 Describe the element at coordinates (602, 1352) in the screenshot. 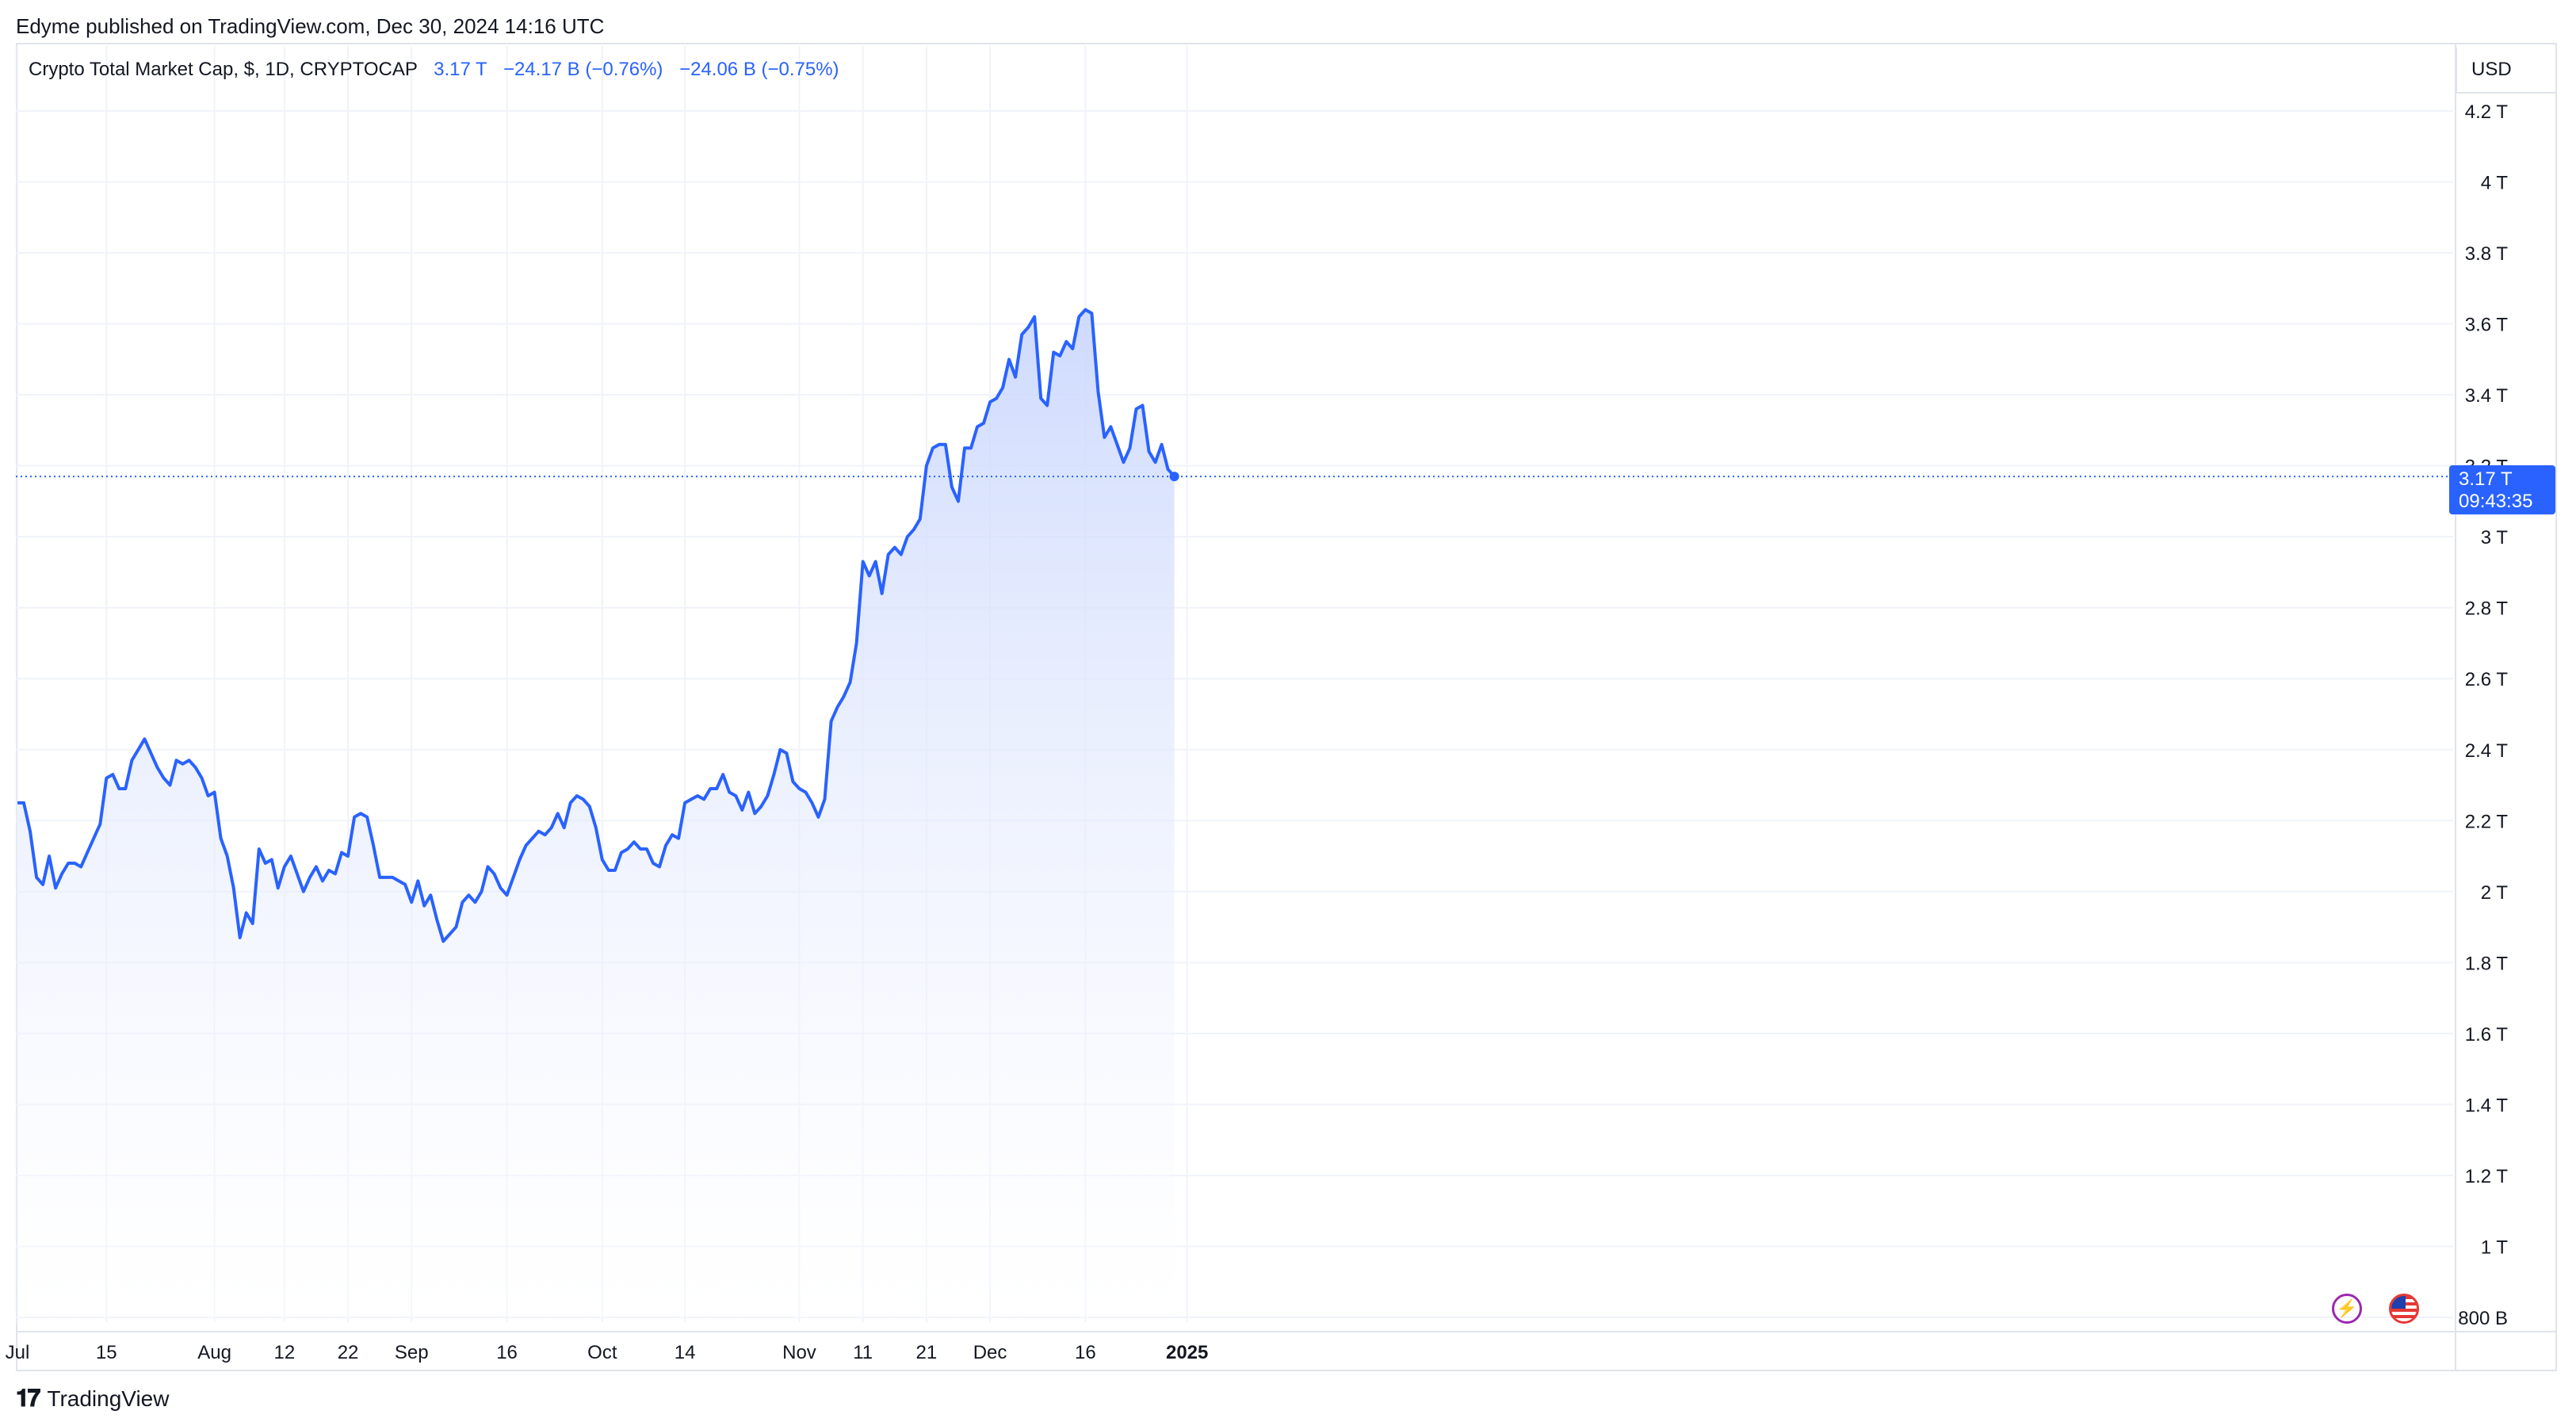

I see `x-tick-label: Oct` at that location.